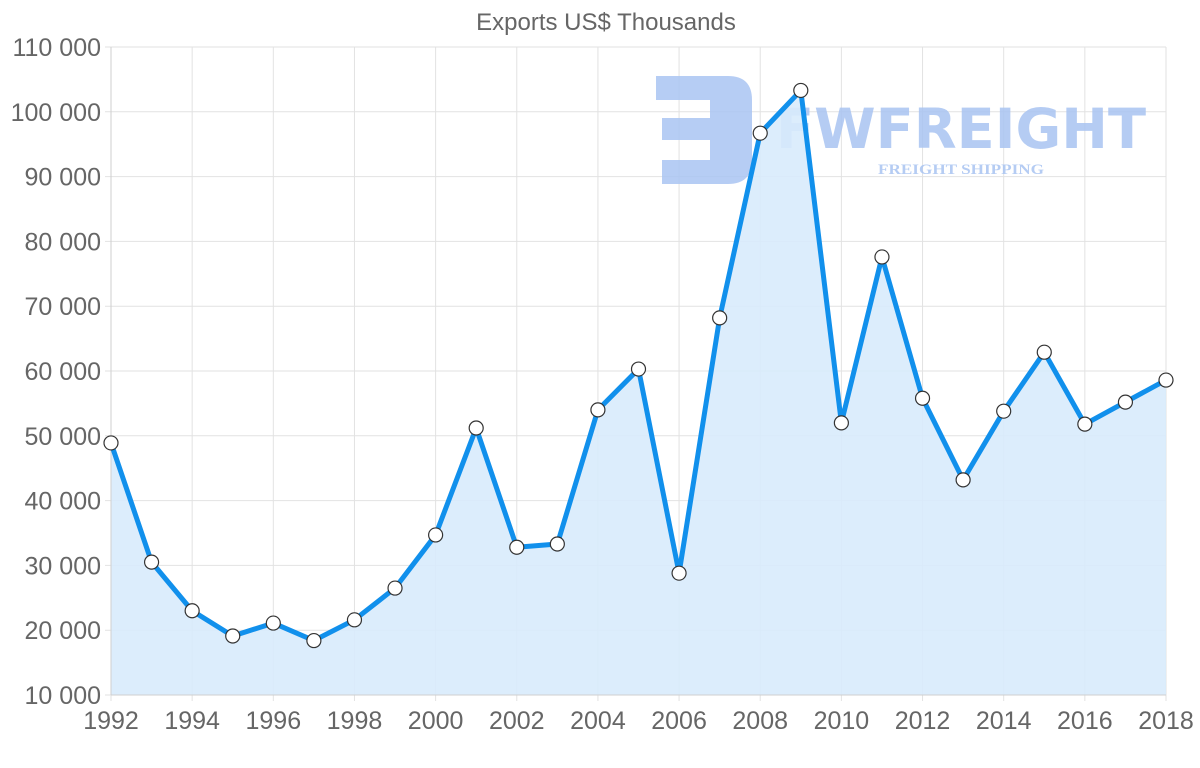 This screenshot has height=768, width=1200. Describe the element at coordinates (1085, 424) in the screenshot. I see `data-point: 2016: 51800` at that location.